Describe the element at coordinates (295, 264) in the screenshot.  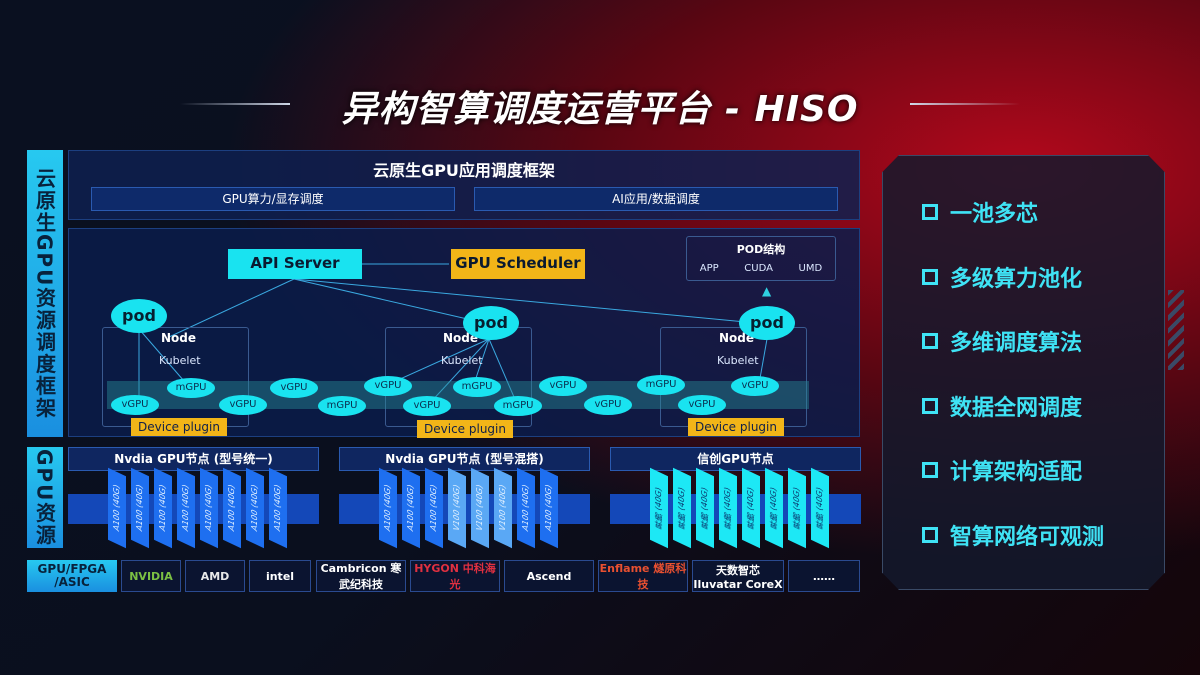
I see `api-server-box: API Server` at that location.